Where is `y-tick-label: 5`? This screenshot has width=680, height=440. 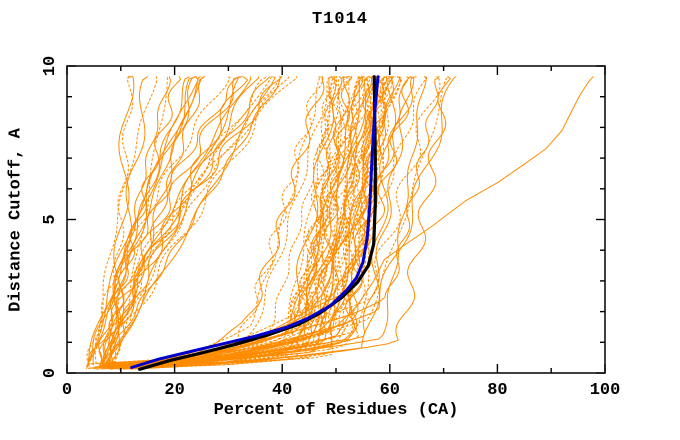 y-tick-label: 5 is located at coordinates (50, 219).